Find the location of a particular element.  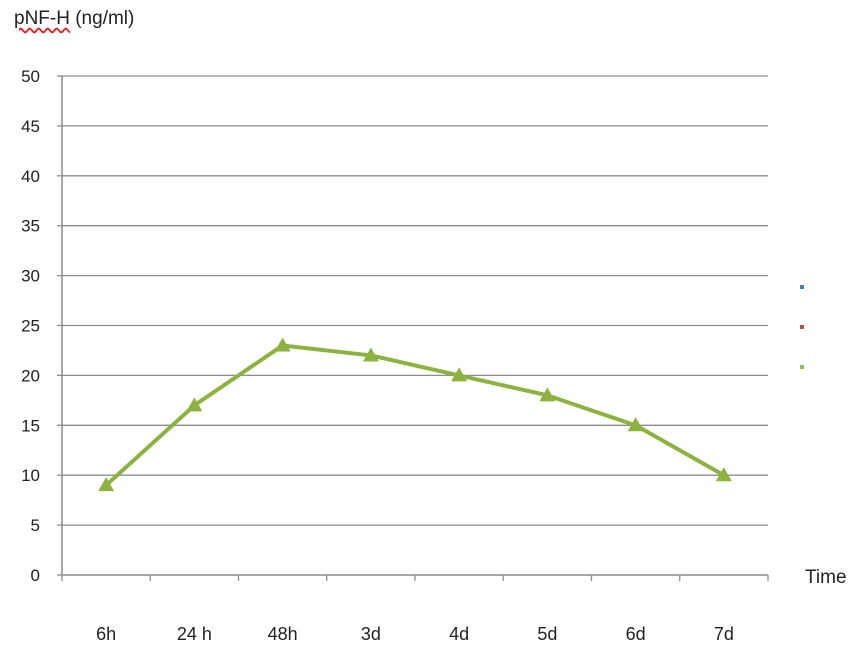

x-tick-label: 6h is located at coordinates (106, 634).